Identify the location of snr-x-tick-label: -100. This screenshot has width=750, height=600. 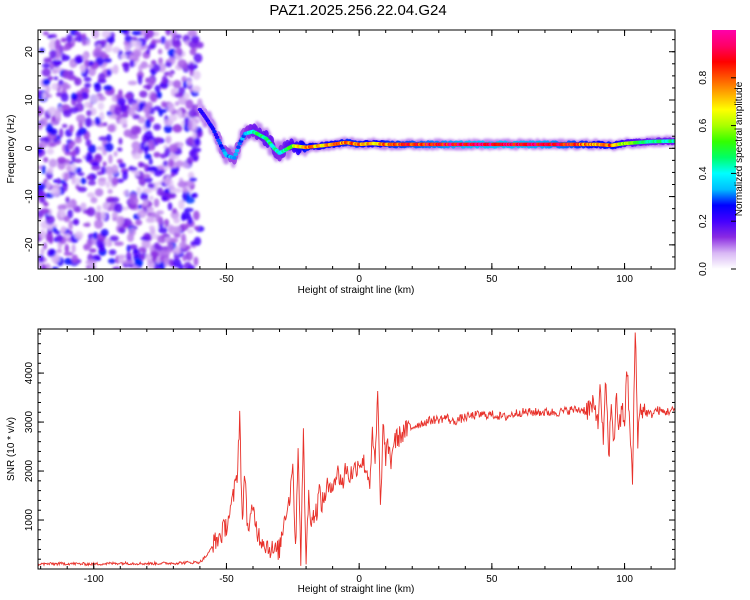
(94, 579).